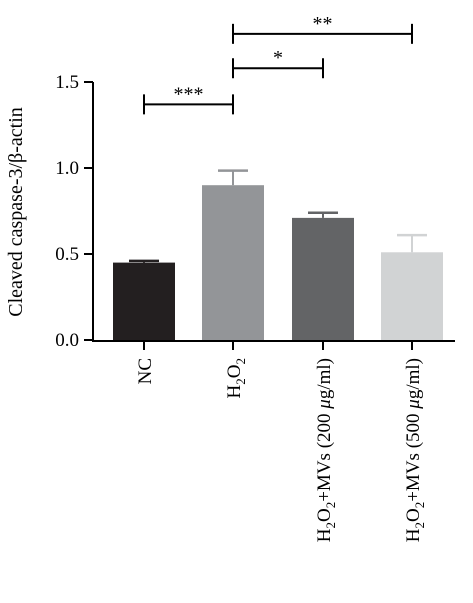  I want to click on category-label-1: H2​O2​, so click(236, 378).